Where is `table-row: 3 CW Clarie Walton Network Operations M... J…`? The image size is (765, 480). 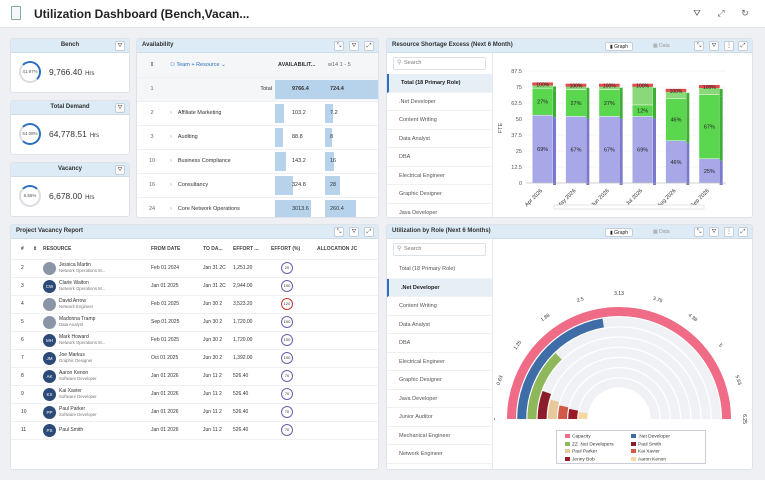
table-row: 3 CW Clarie Walton Network Operations M... J… is located at coordinates (194, 286).